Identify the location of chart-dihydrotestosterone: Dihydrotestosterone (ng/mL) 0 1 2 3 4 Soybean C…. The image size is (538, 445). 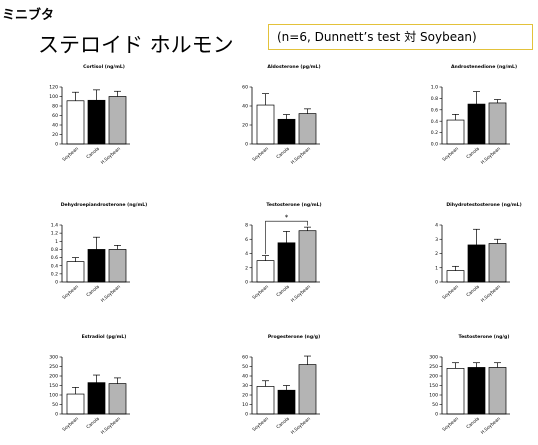
(478, 253).